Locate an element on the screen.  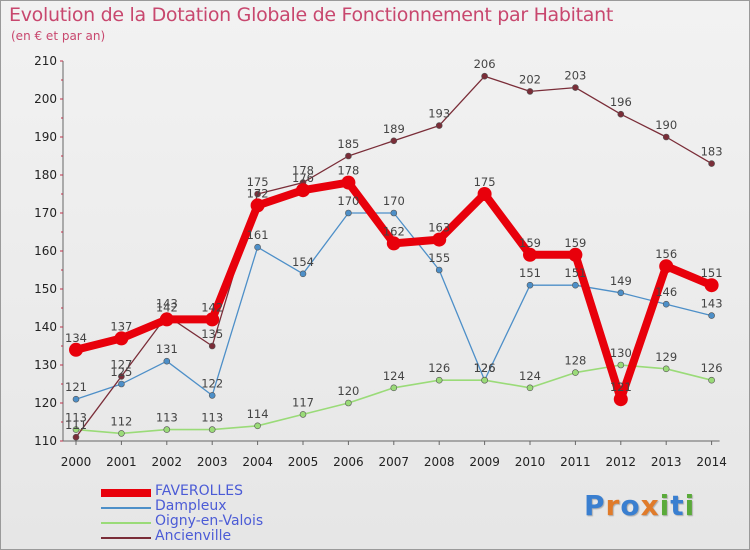
data-label: 117 is located at coordinates (303, 402).